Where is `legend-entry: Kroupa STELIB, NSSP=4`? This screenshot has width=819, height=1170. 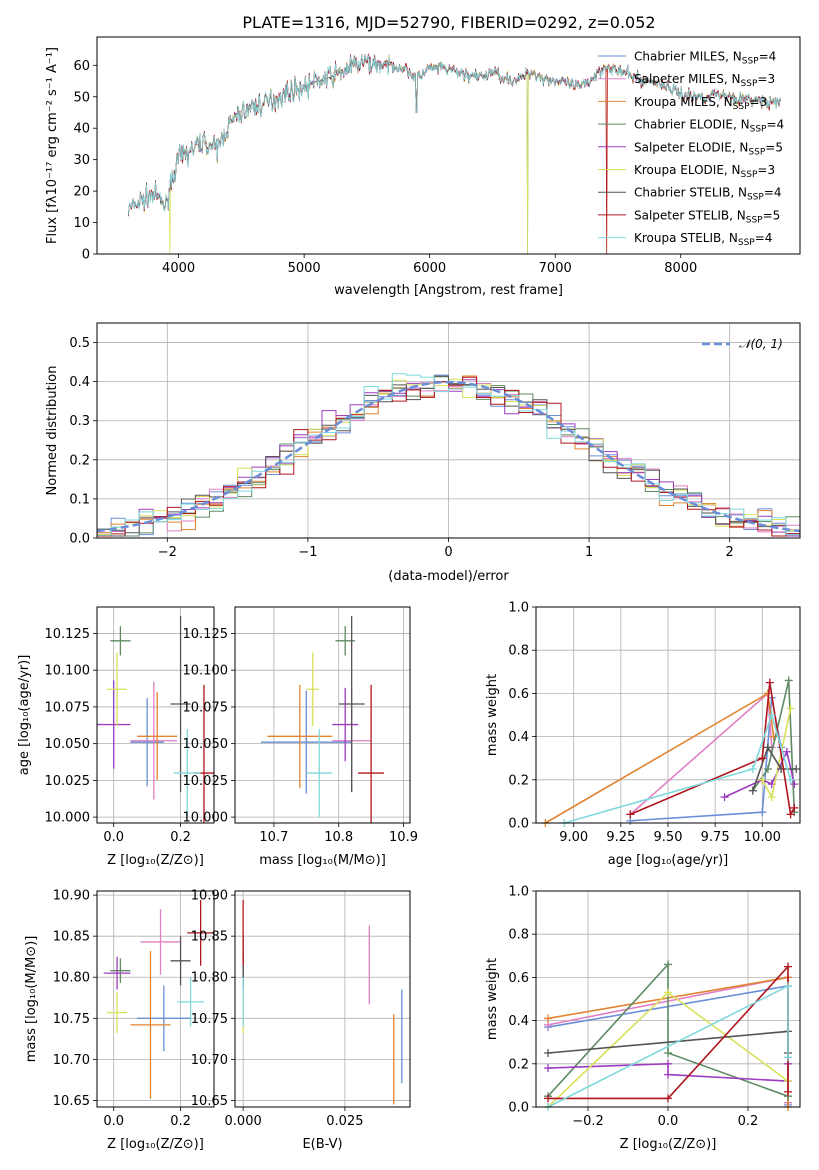 legend-entry: Kroupa STELIB, NSSP=4 is located at coordinates (703, 239).